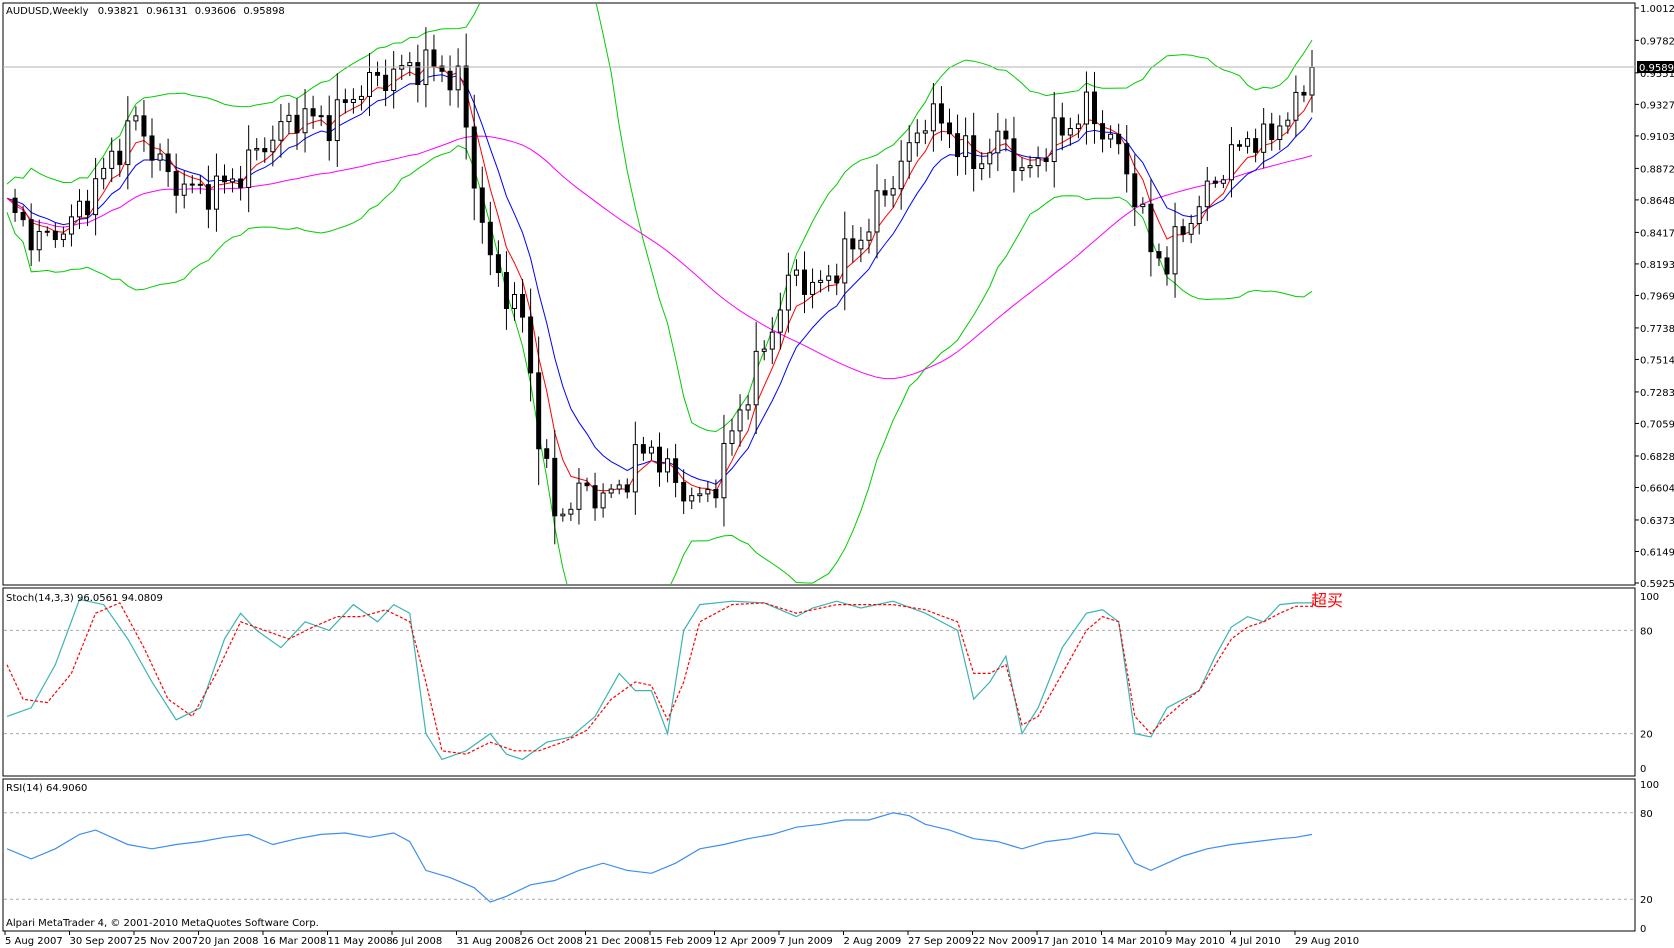 The image size is (1674, 948). Describe the element at coordinates (618, 941) in the screenshot. I see `date-tick-label: 21 Dec 2008` at that location.